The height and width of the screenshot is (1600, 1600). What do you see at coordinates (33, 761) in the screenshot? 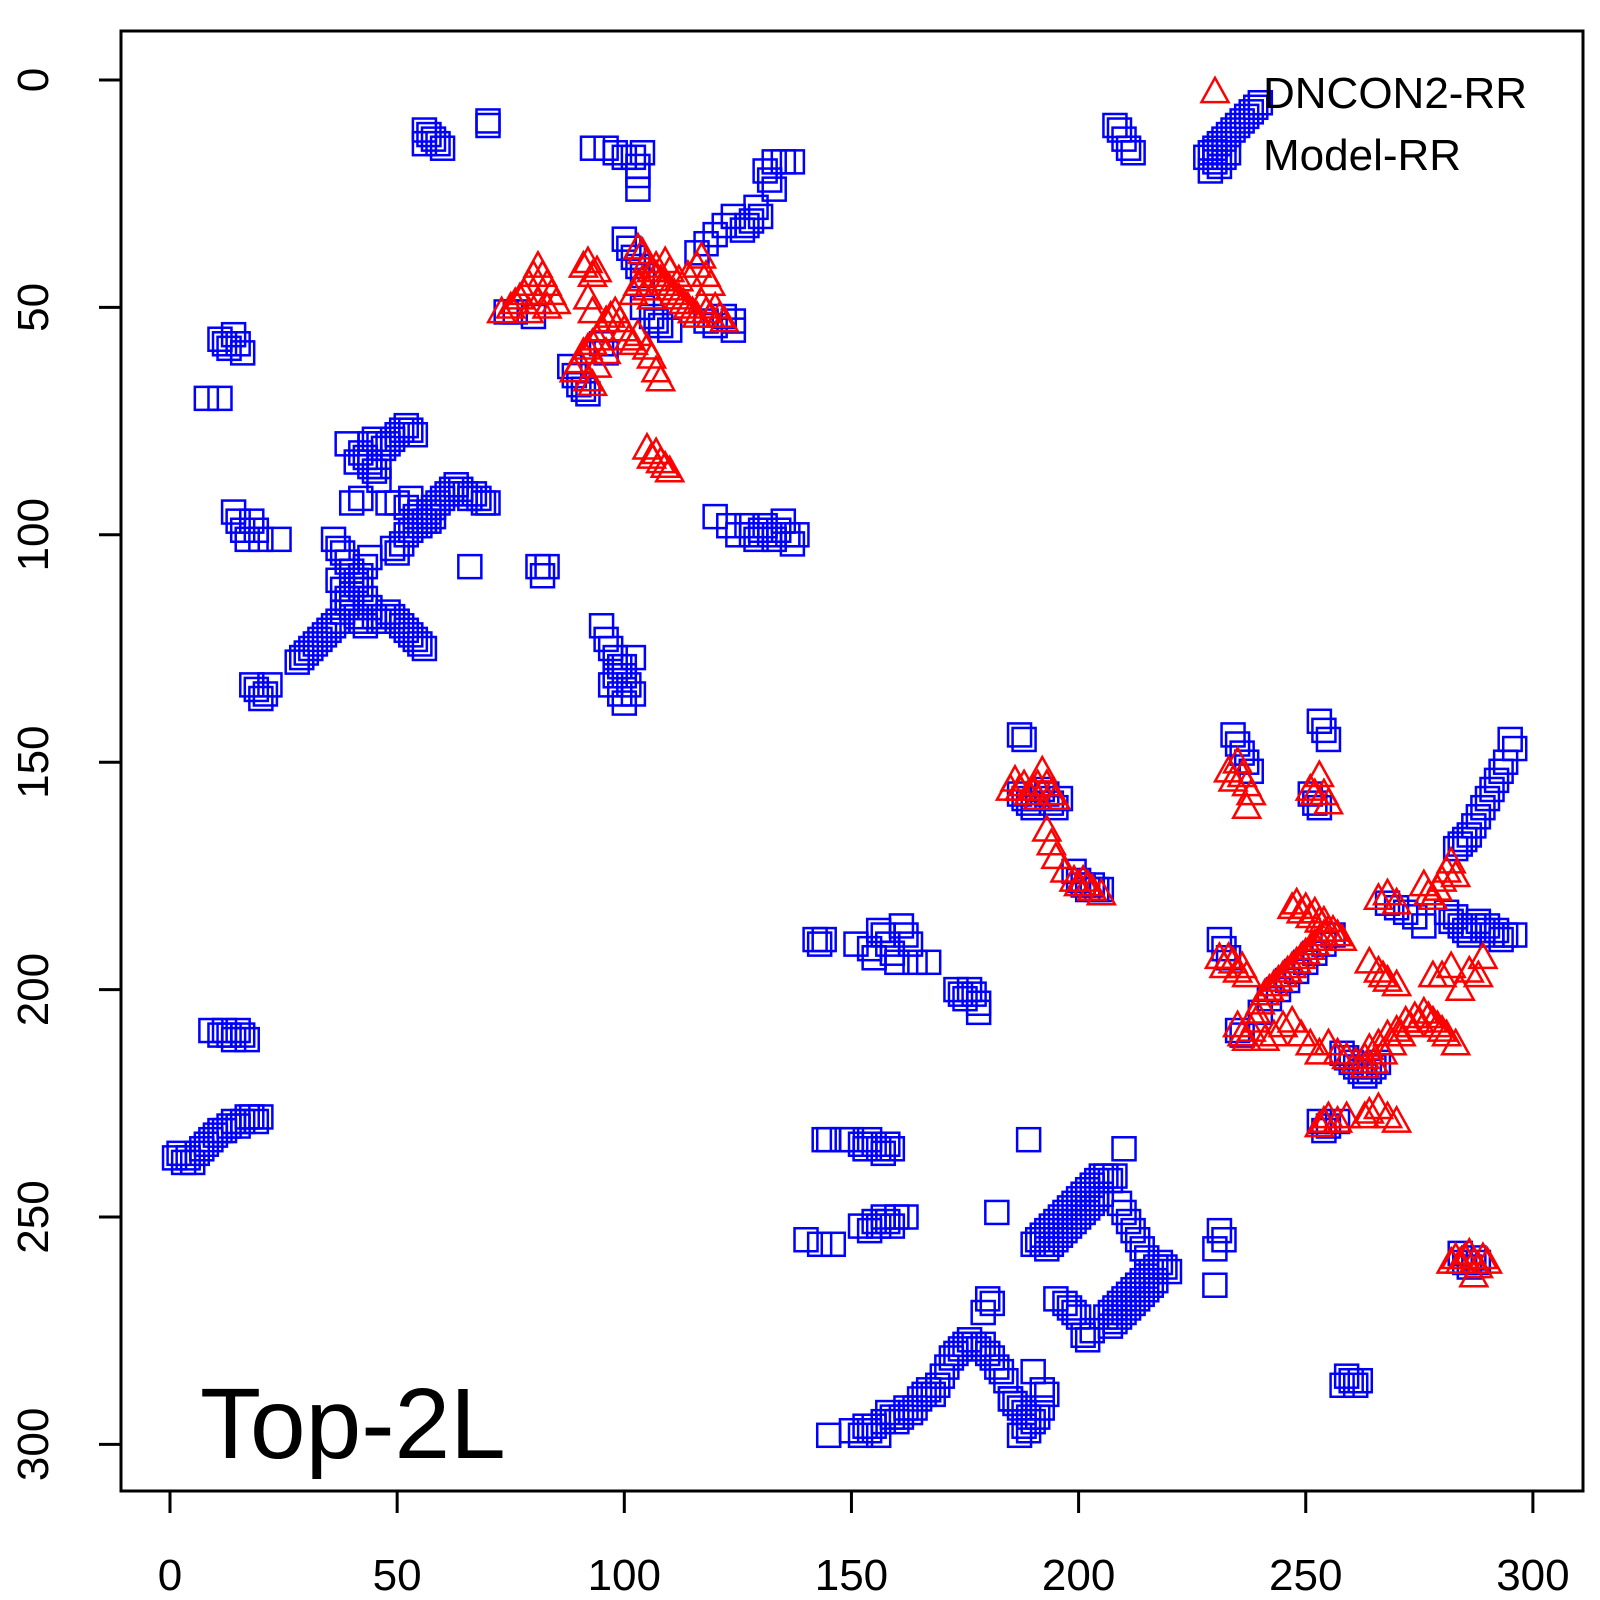
I see `y-tick-label: 150` at bounding box center [33, 761].